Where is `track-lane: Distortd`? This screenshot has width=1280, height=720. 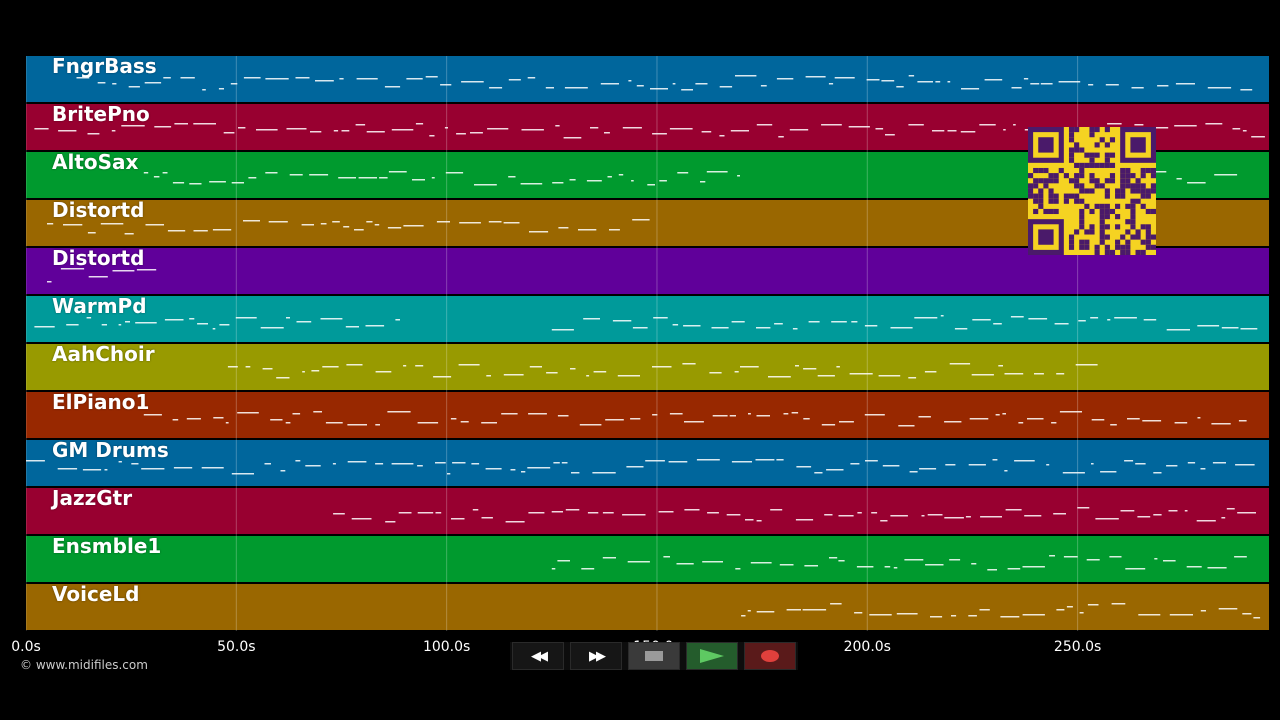 track-lane: Distortd is located at coordinates (647, 271).